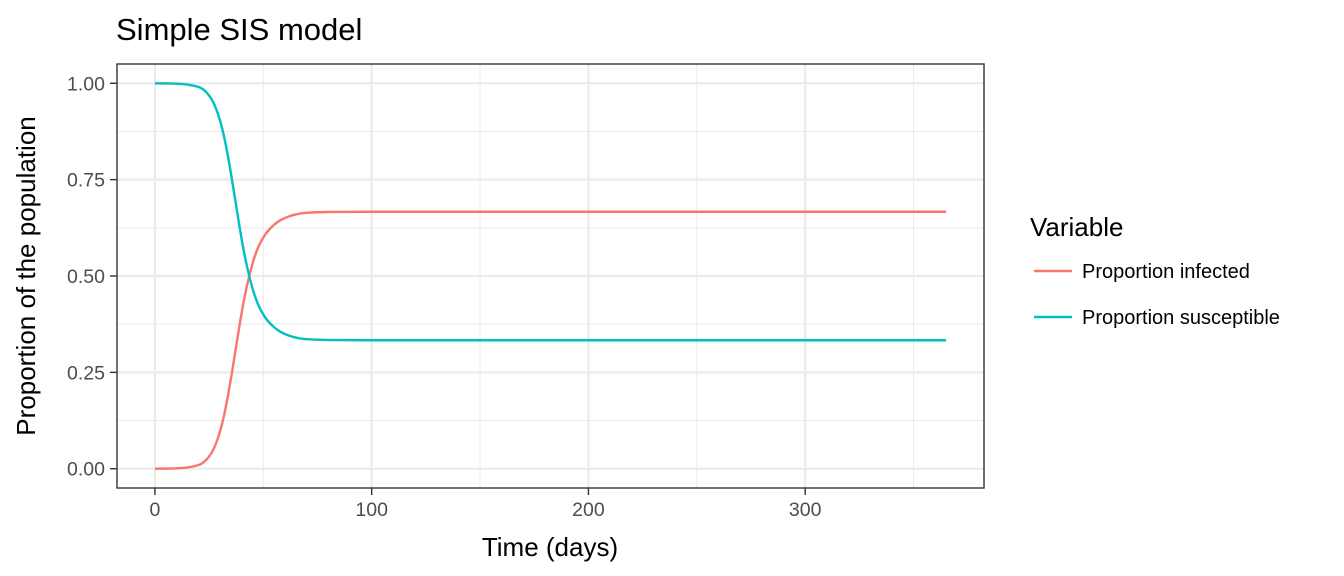 This screenshot has width=1344, height=576. Describe the element at coordinates (86, 84) in the screenshot. I see `y-tick-label-4: 1.00` at that location.